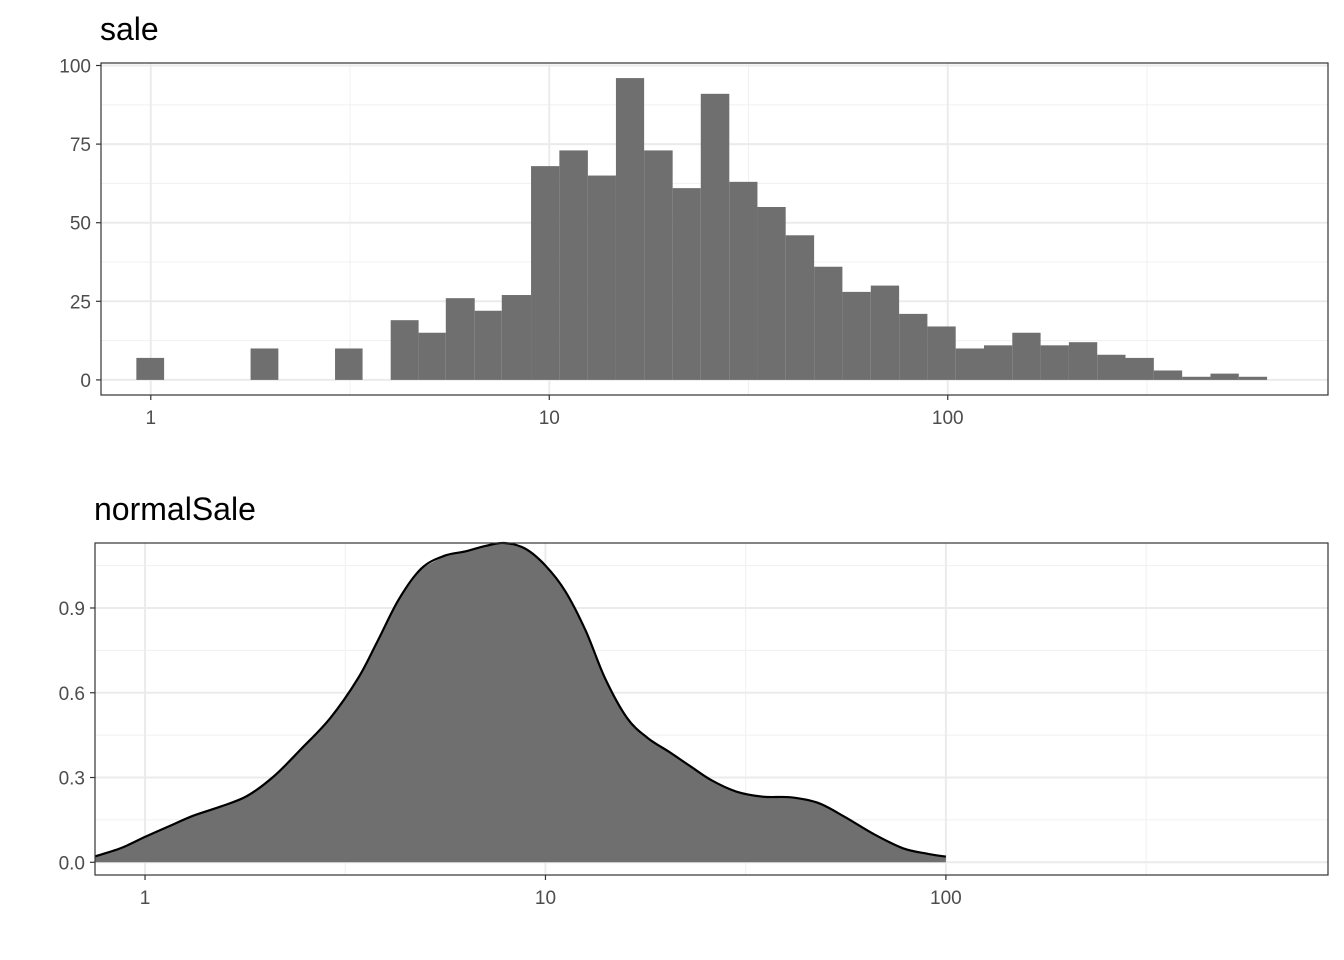 The image size is (1344, 960). I want to click on sale-x-axis: 1 10 100, so click(554, 412).